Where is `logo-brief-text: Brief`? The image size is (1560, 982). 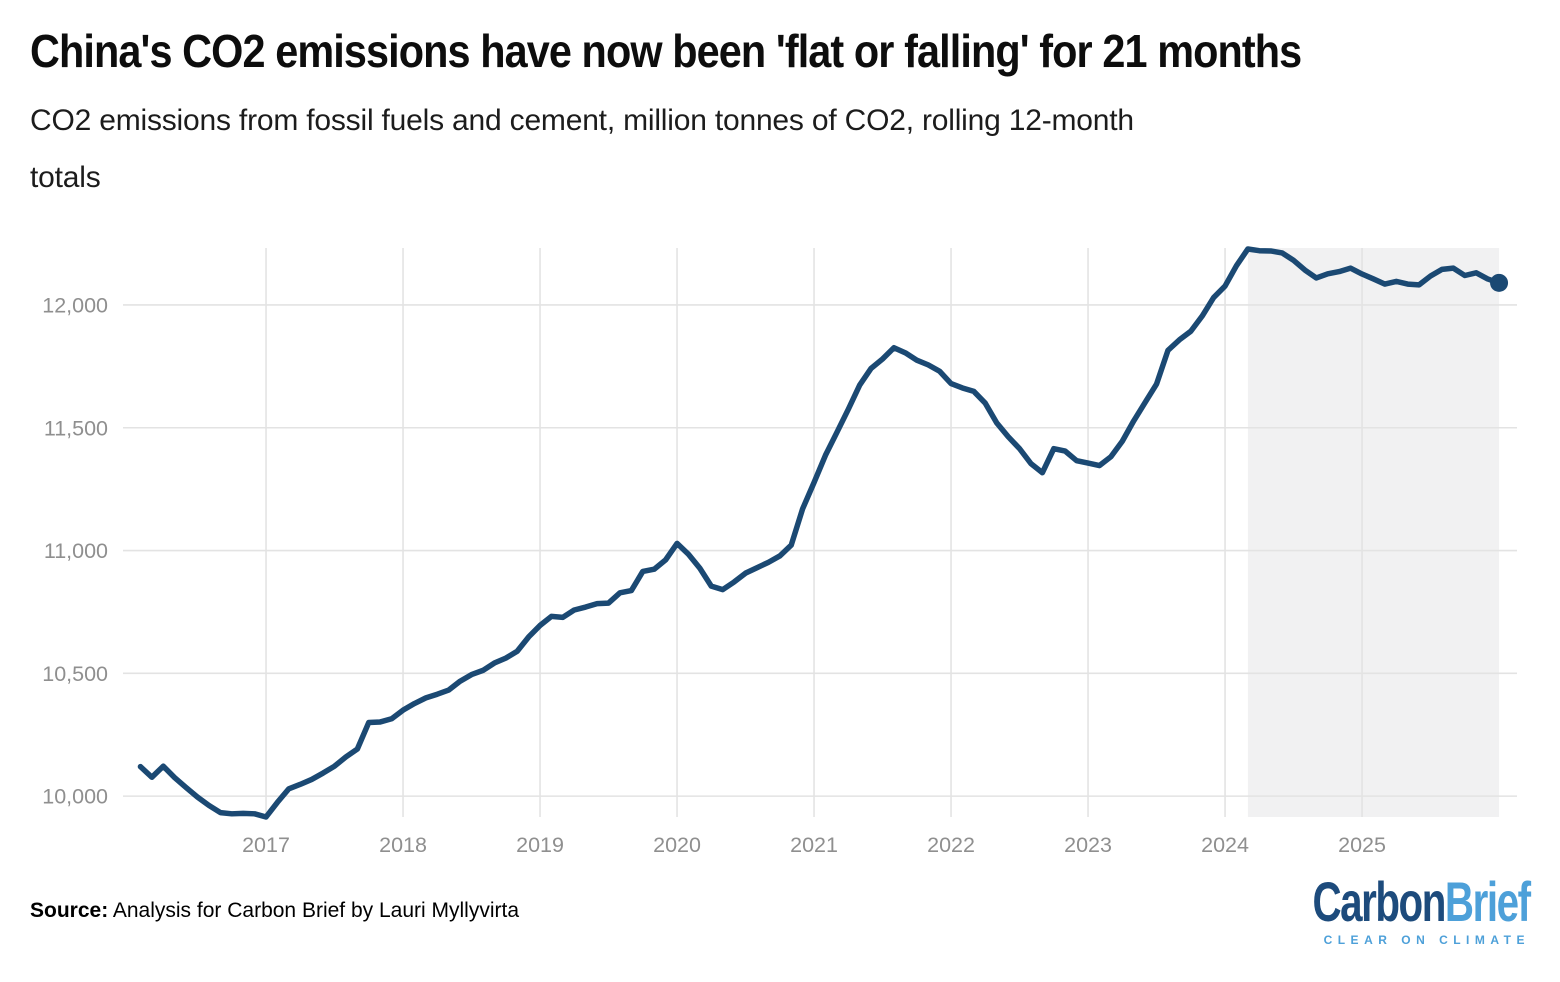
logo-brief-text: Brief is located at coordinates (1488, 901).